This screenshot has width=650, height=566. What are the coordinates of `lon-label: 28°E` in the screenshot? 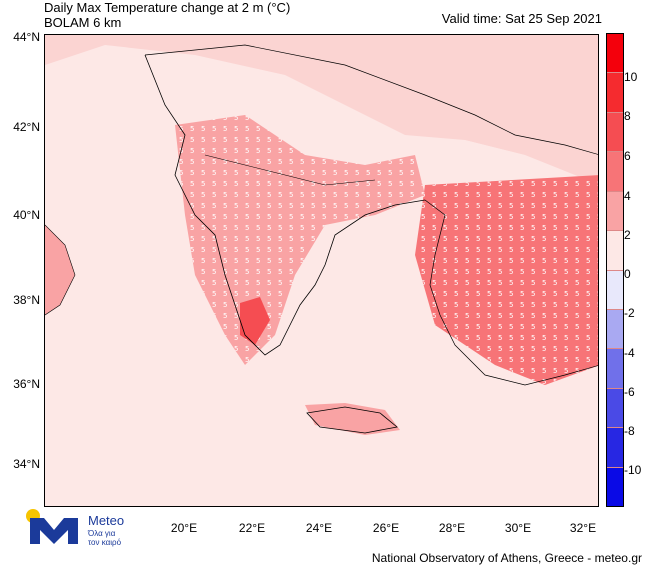 It's located at (452, 528).